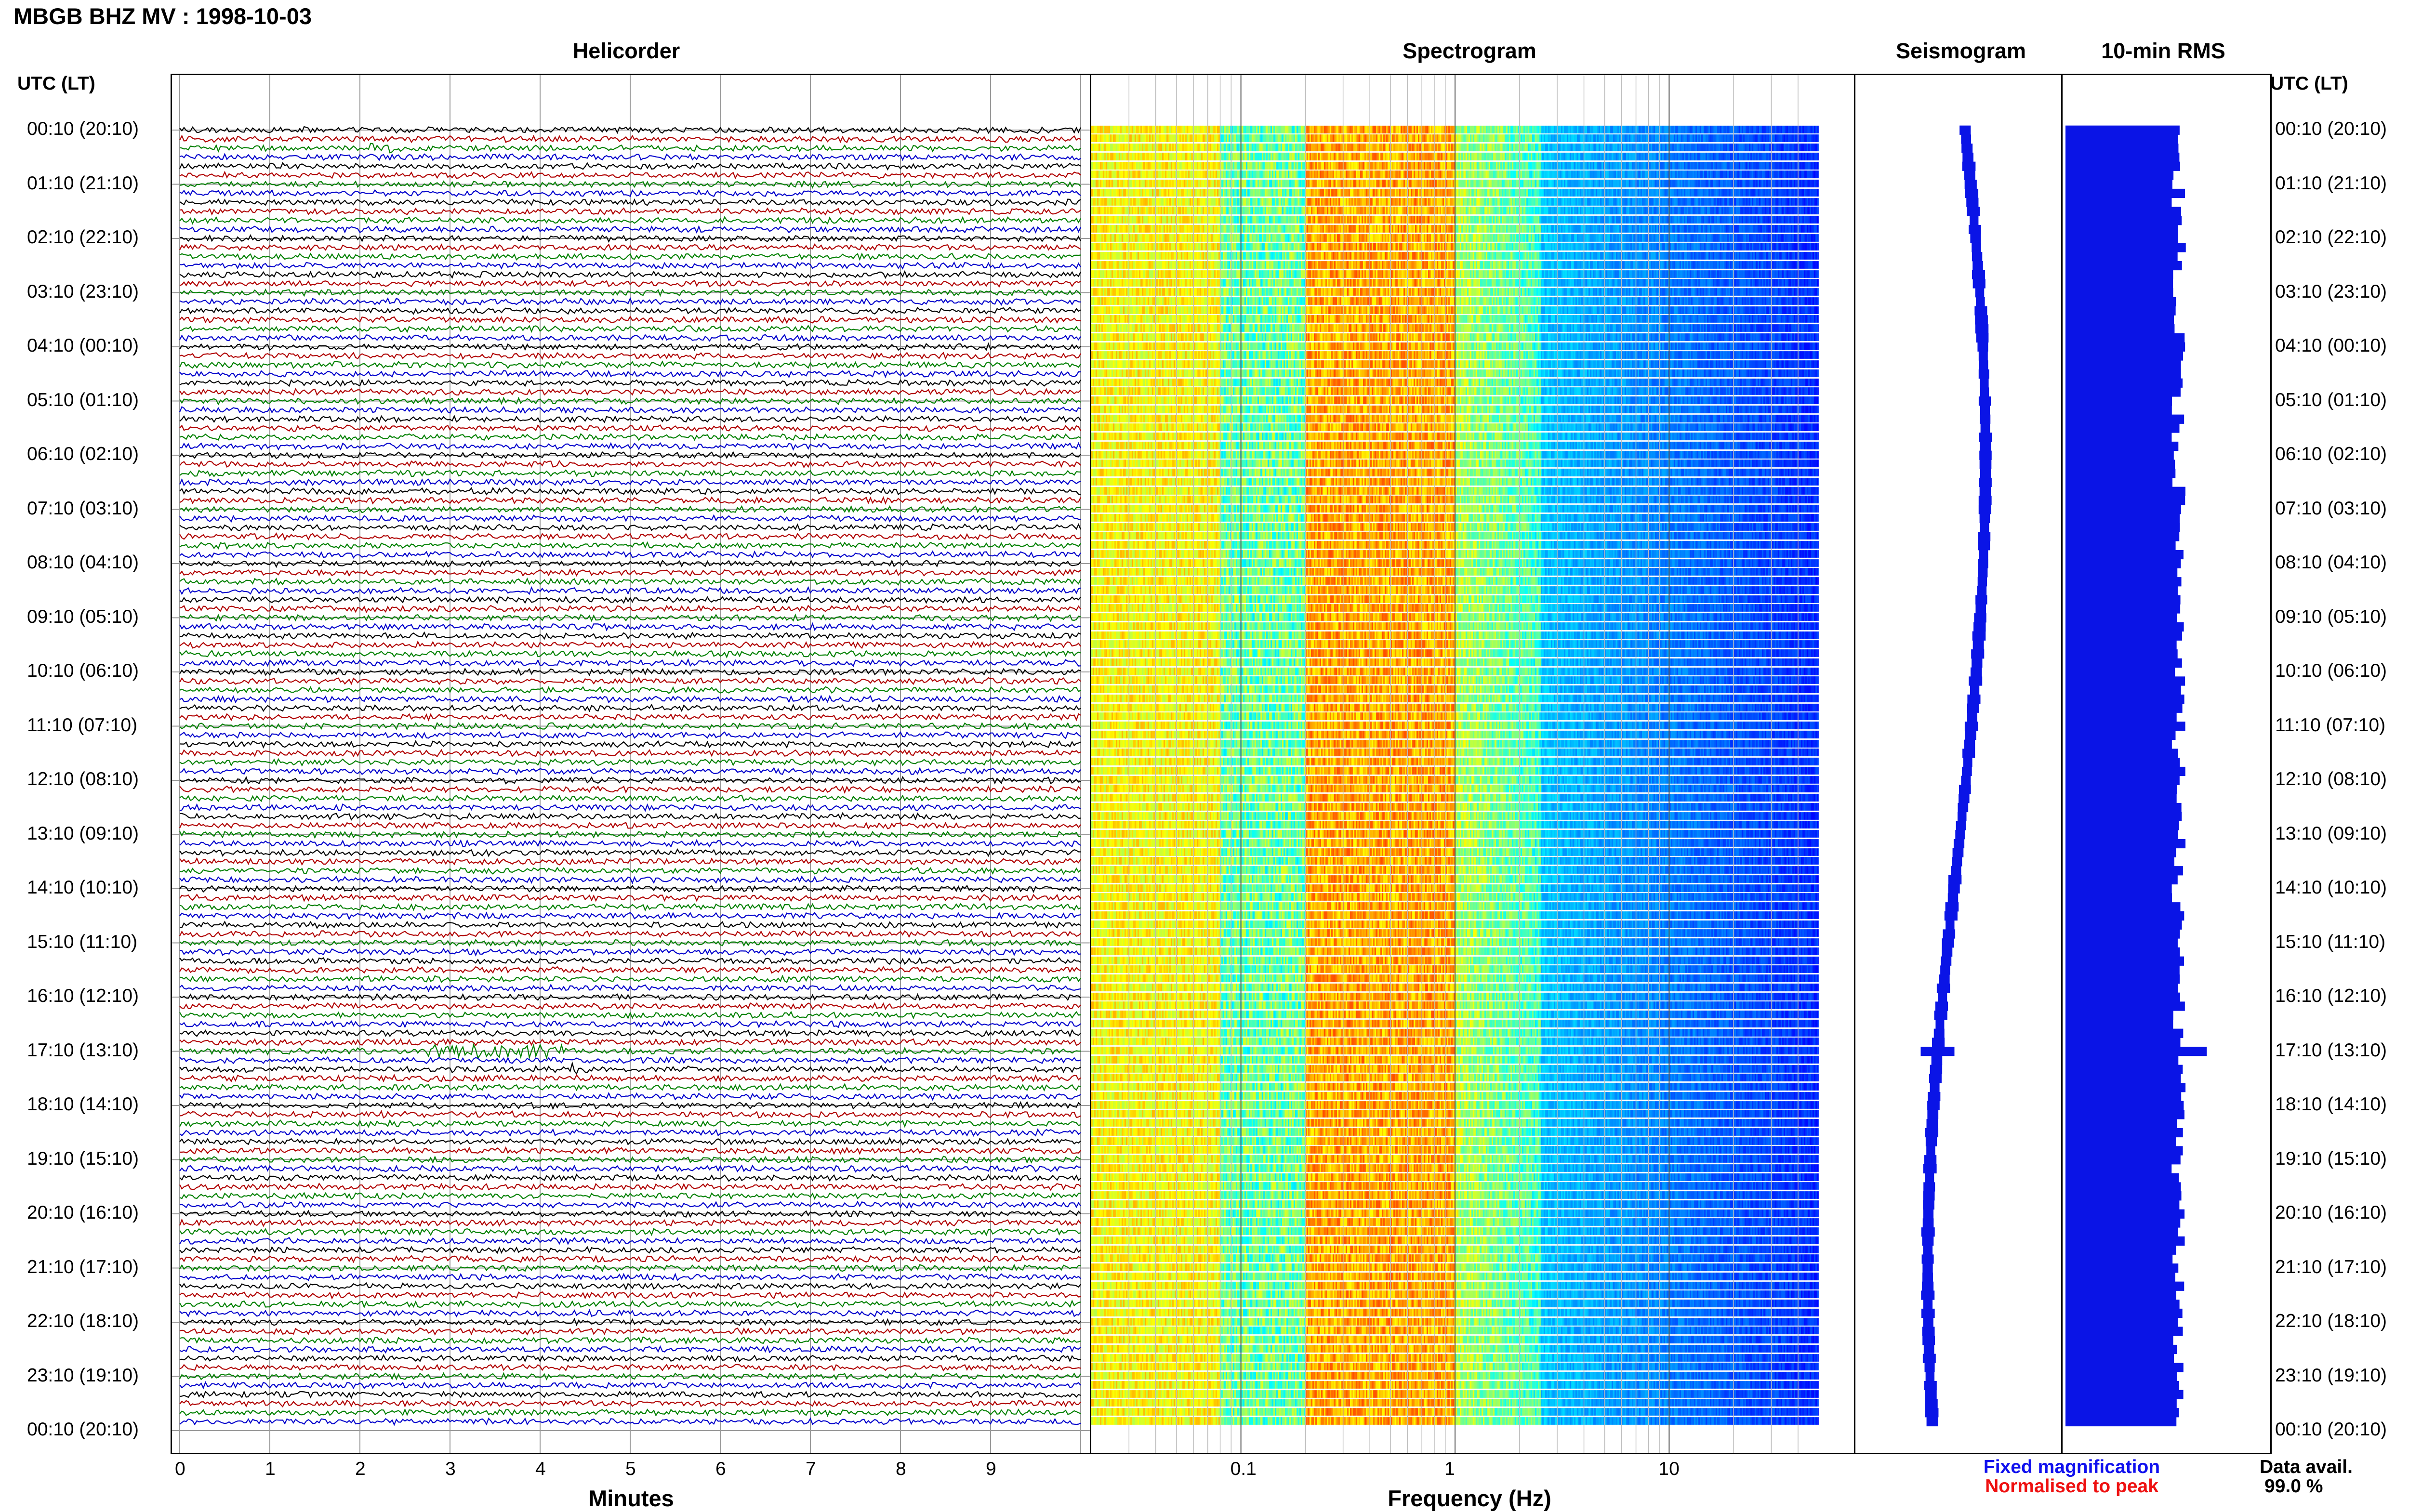 The width and height of the screenshot is (2409, 1512). What do you see at coordinates (1956, 776) in the screenshot?
I see `seismogram-plot` at bounding box center [1956, 776].